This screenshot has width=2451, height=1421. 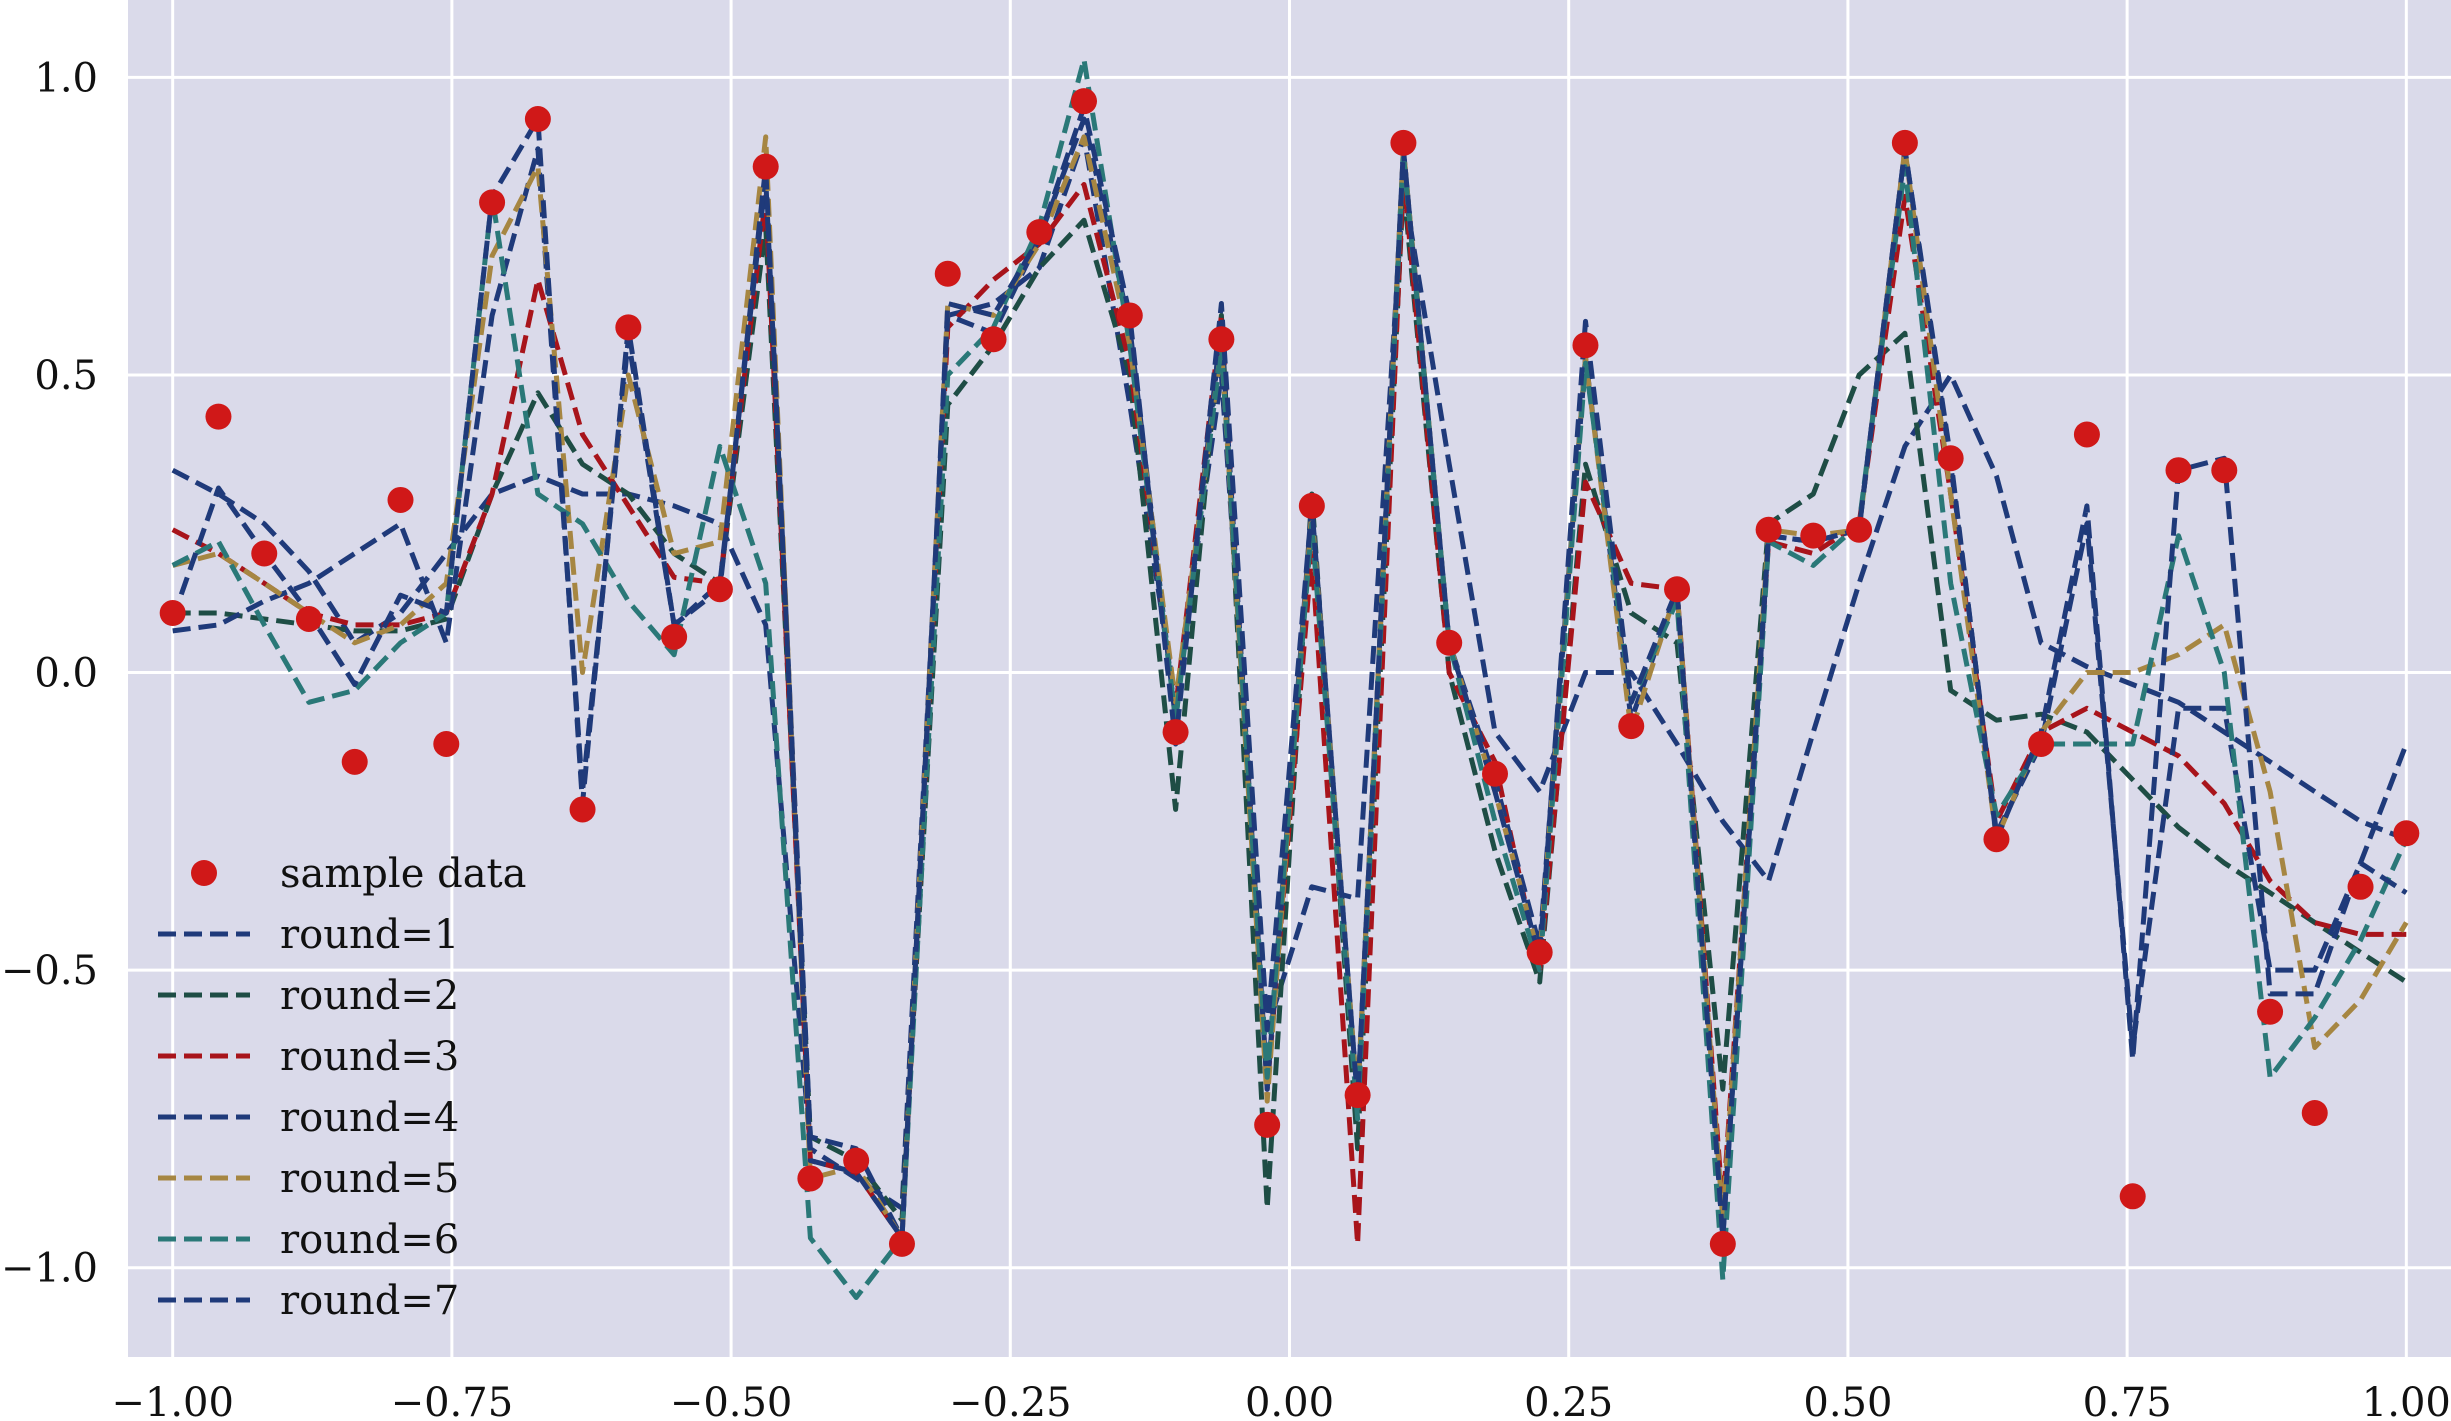 What do you see at coordinates (66, 376) in the screenshot?
I see `y-tick-label: 0.5` at bounding box center [66, 376].